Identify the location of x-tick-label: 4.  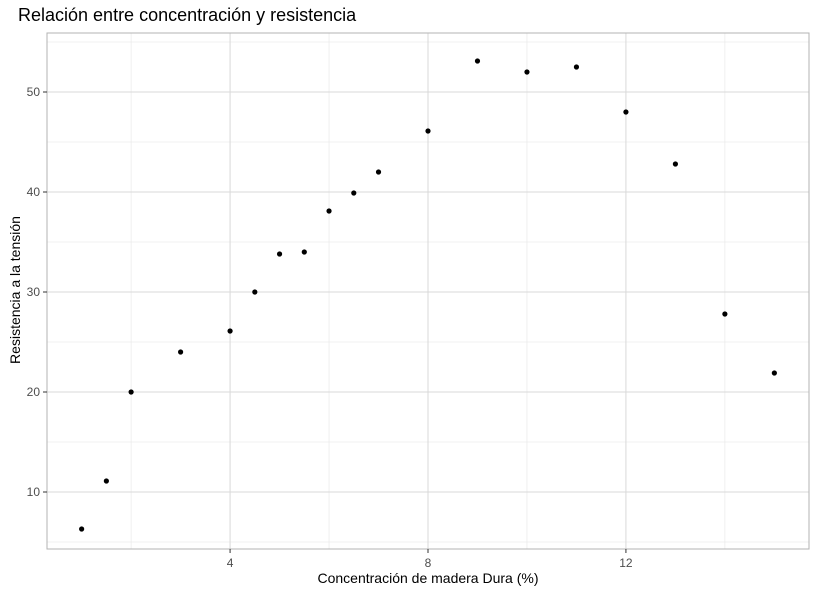
(230, 563).